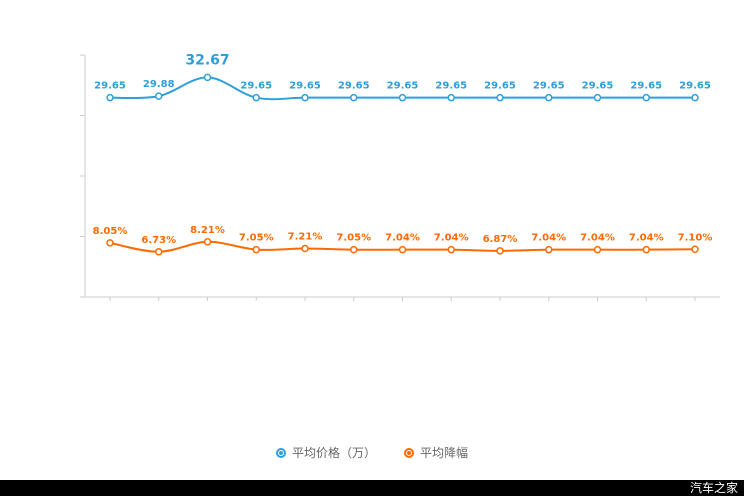  I want to click on discount-series-icon, so click(409, 452).